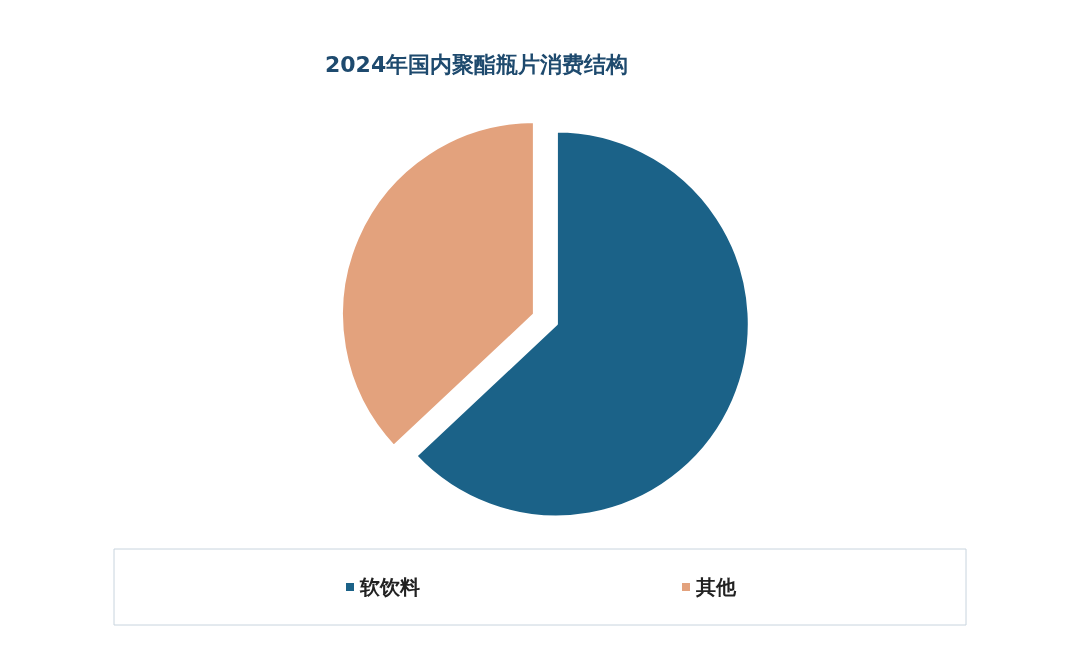 The width and height of the screenshot is (1080, 665). Describe the element at coordinates (716, 587) in the screenshot. I see `legend-label: 其他` at that location.